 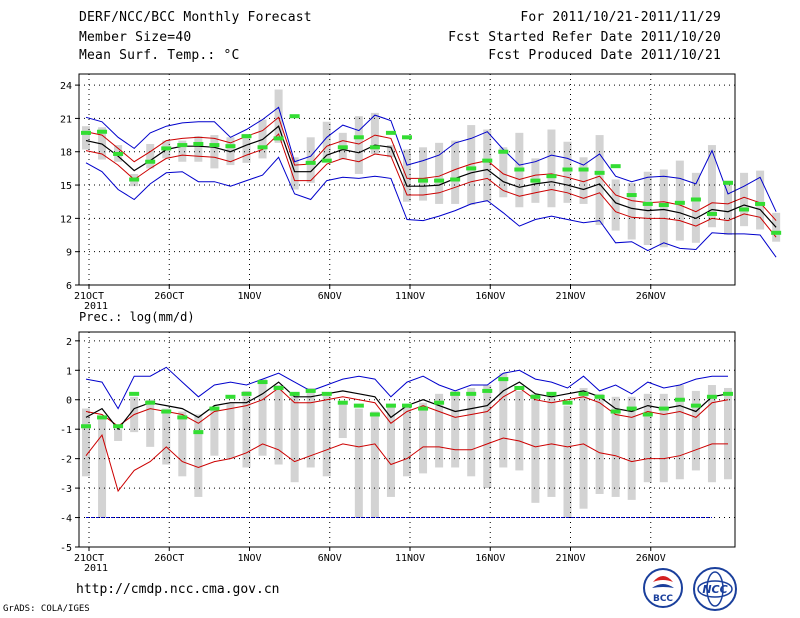 I want to click on prec-y-tick-label: -3, so click(x=66, y=489).